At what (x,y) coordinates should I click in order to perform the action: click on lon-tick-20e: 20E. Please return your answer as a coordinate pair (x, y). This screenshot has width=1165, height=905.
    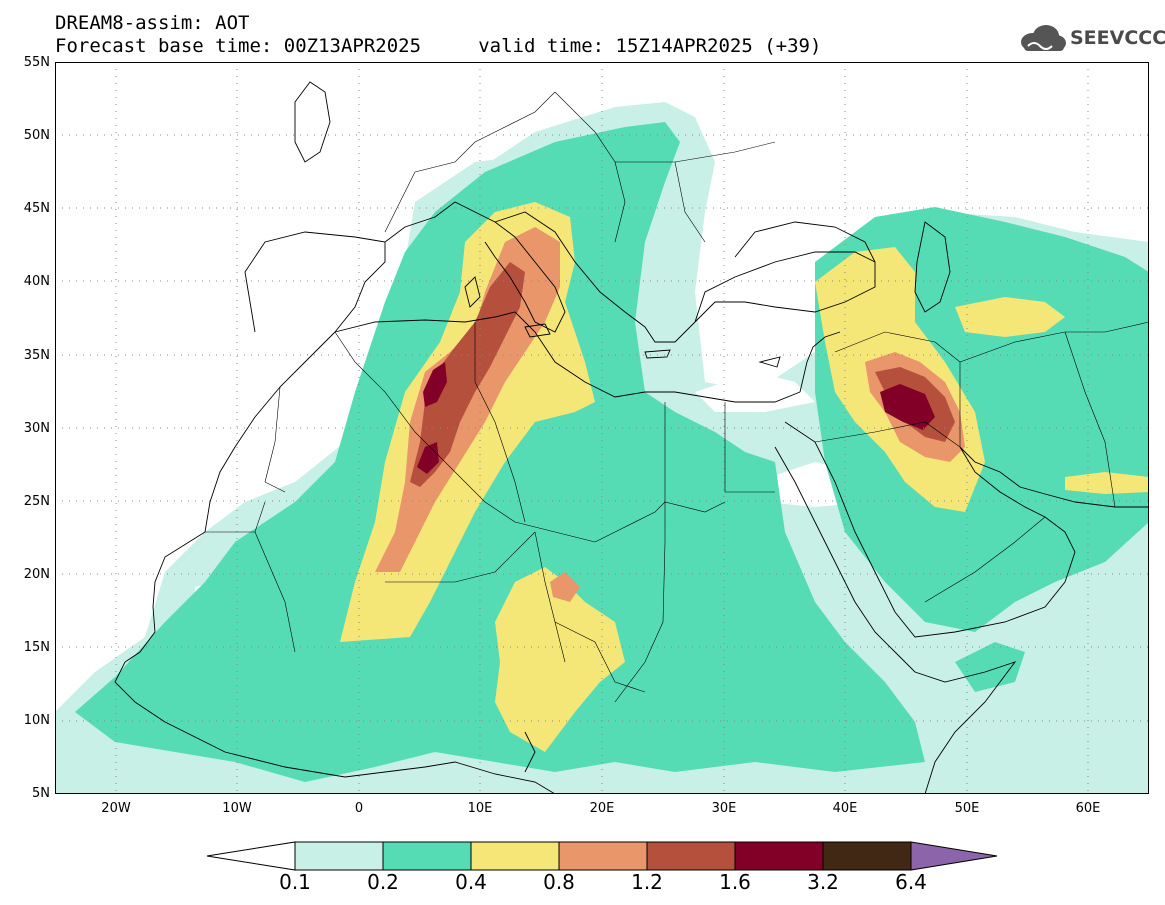
    Looking at the image, I should click on (602, 808).